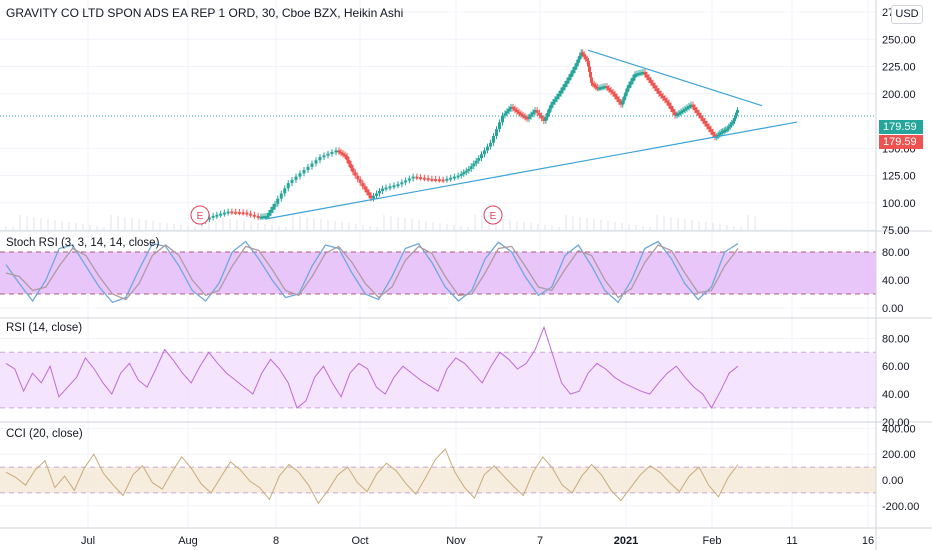 The image size is (932, 550). Describe the element at coordinates (868, 541) in the screenshot. I see `x-tick-label: 16` at that location.